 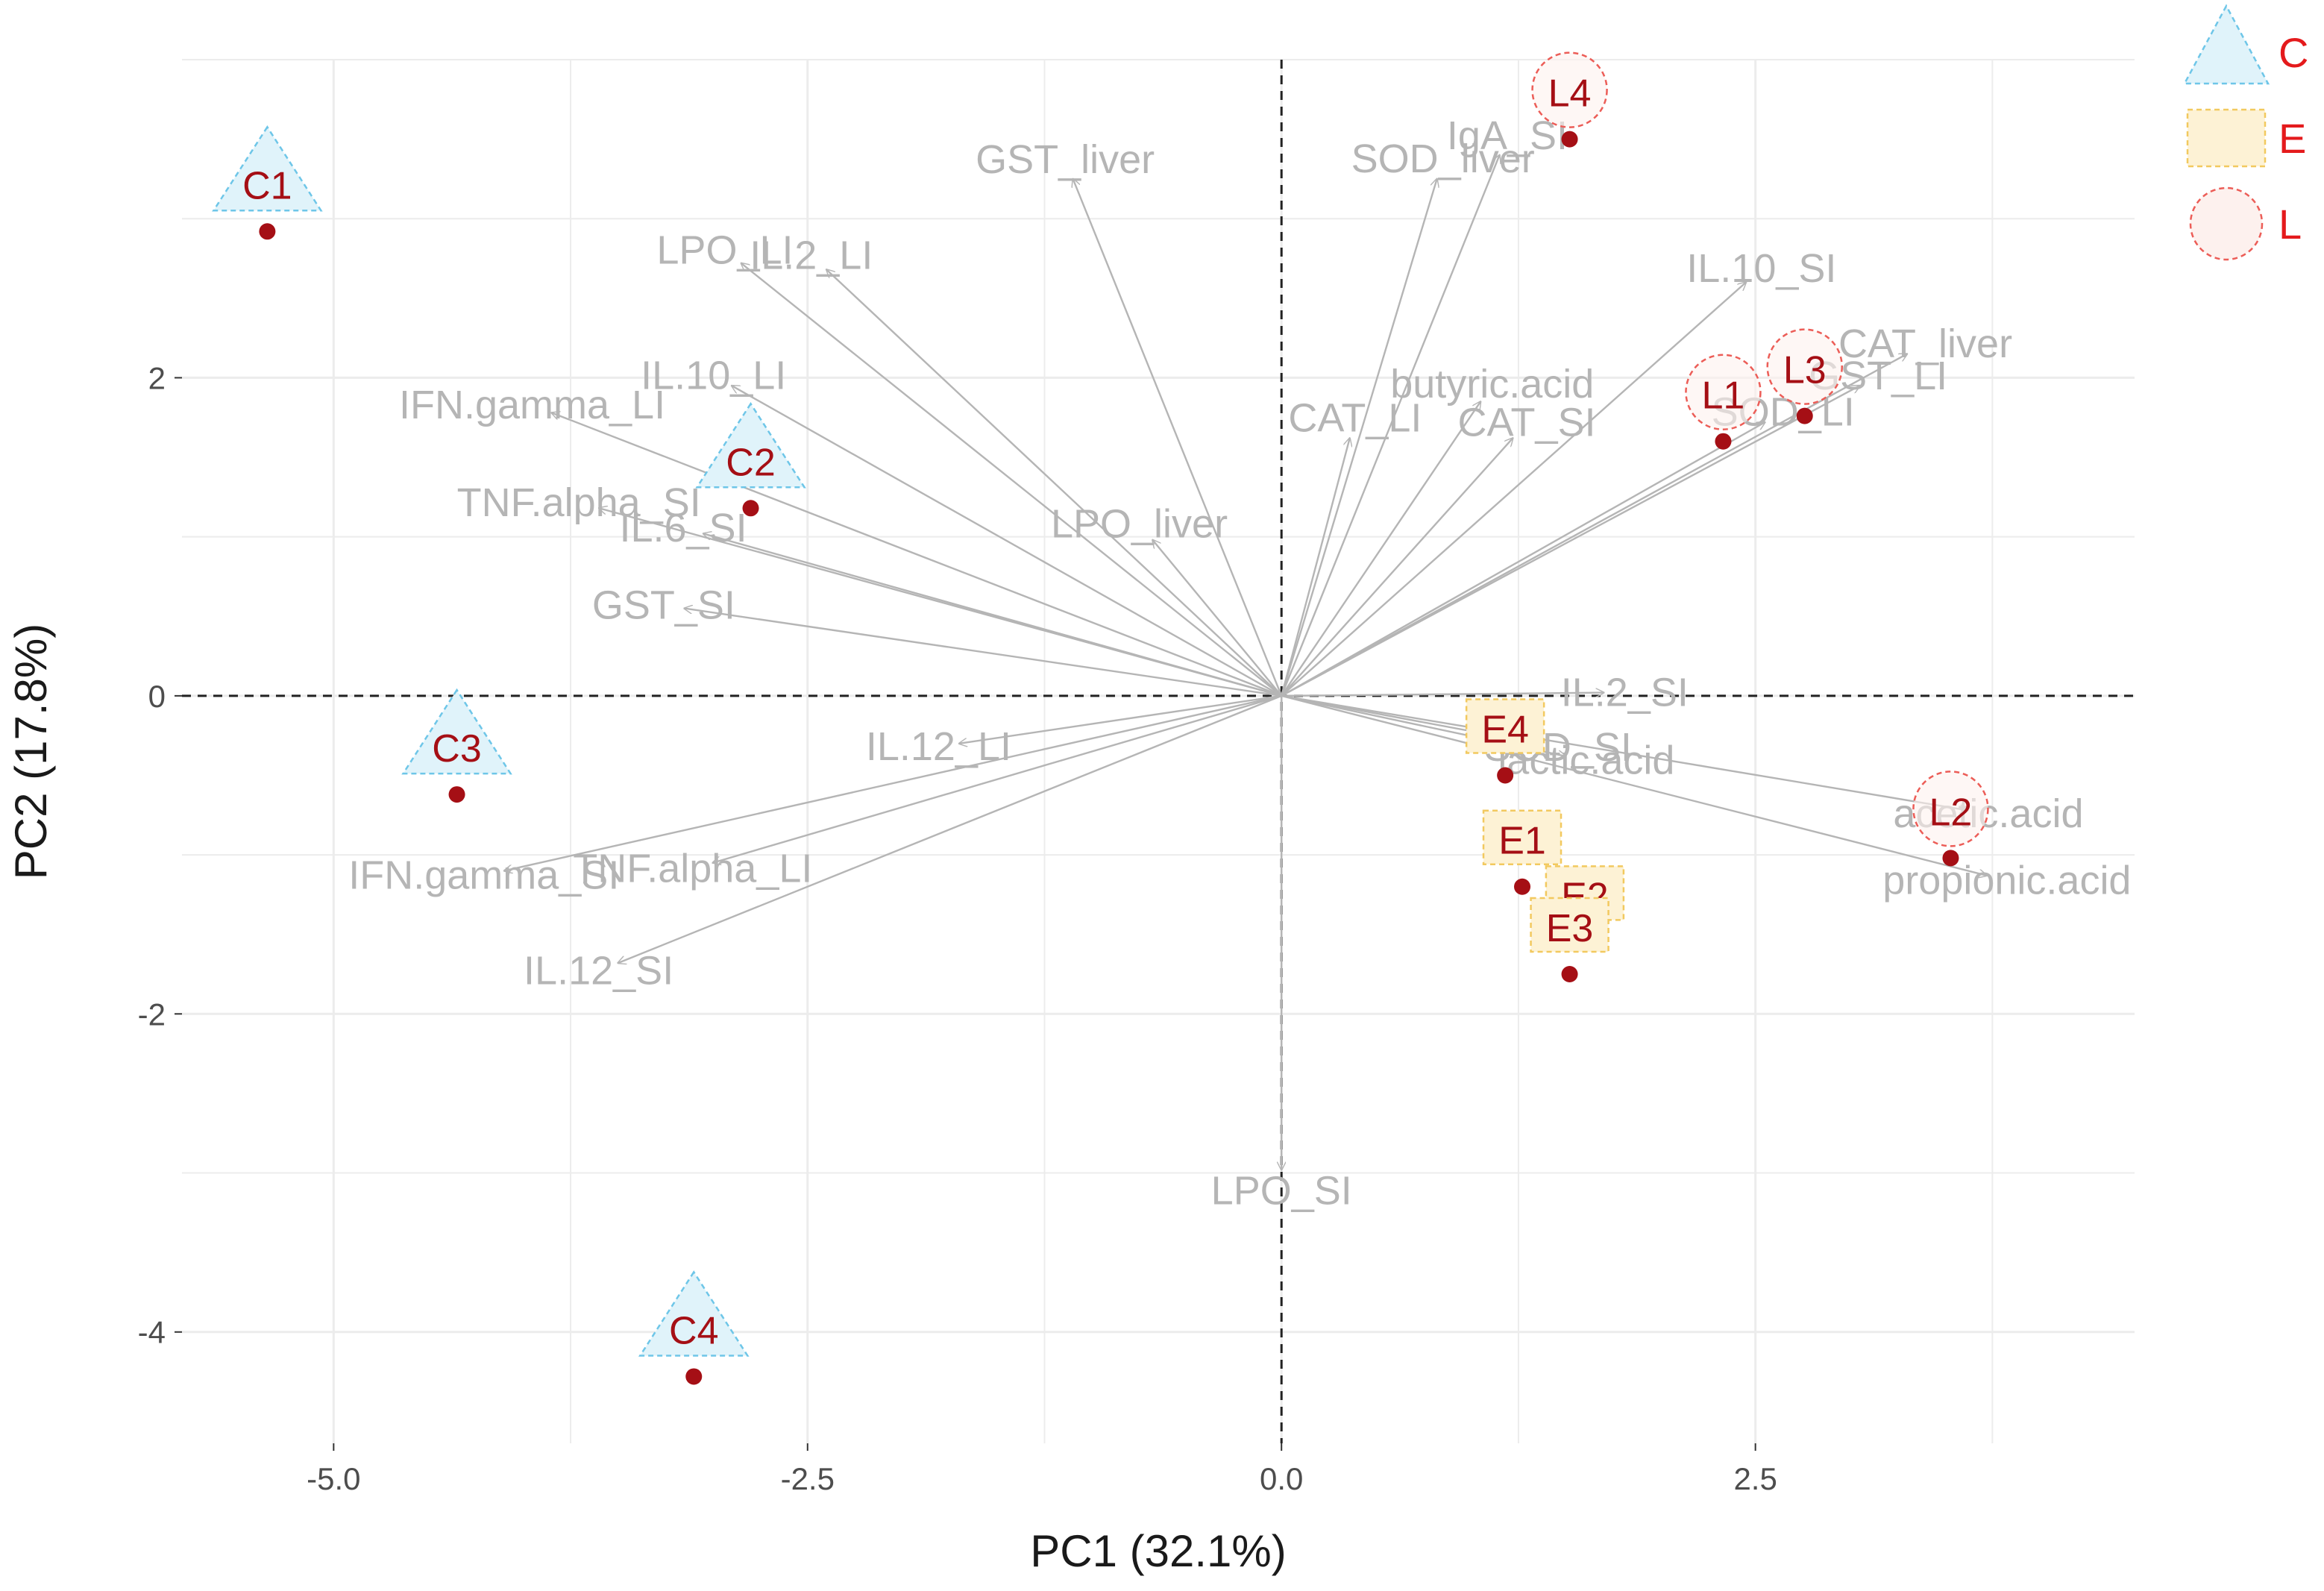 What do you see at coordinates (2006, 881) in the screenshot?
I see `variable-label: propionic.acid` at bounding box center [2006, 881].